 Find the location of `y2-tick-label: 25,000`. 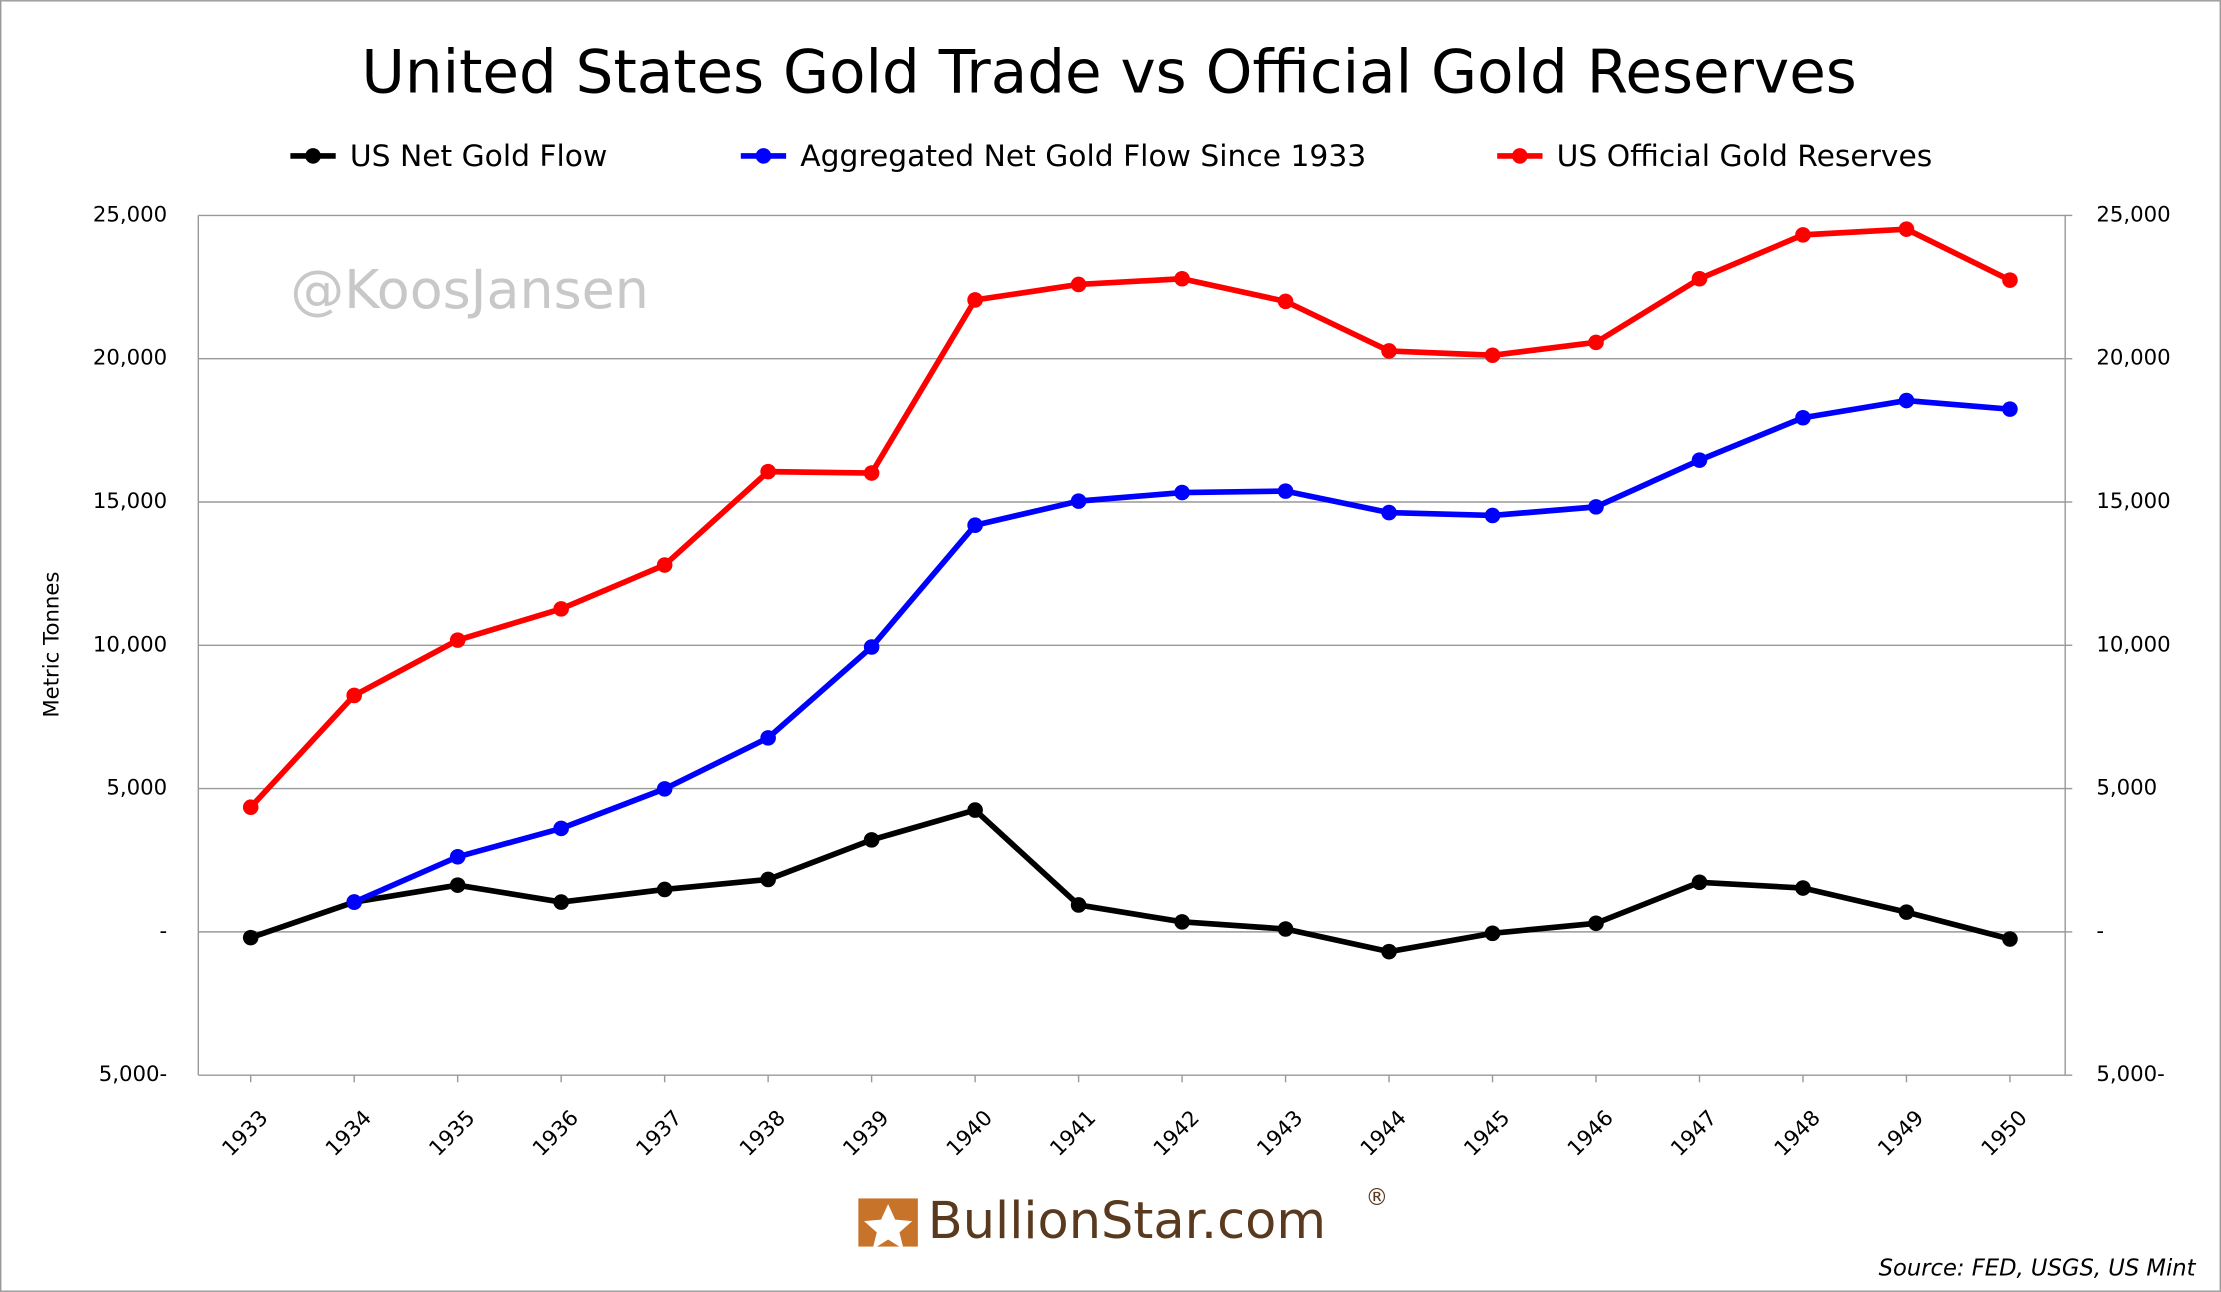

y2-tick-label: 25,000 is located at coordinates (2133, 214).